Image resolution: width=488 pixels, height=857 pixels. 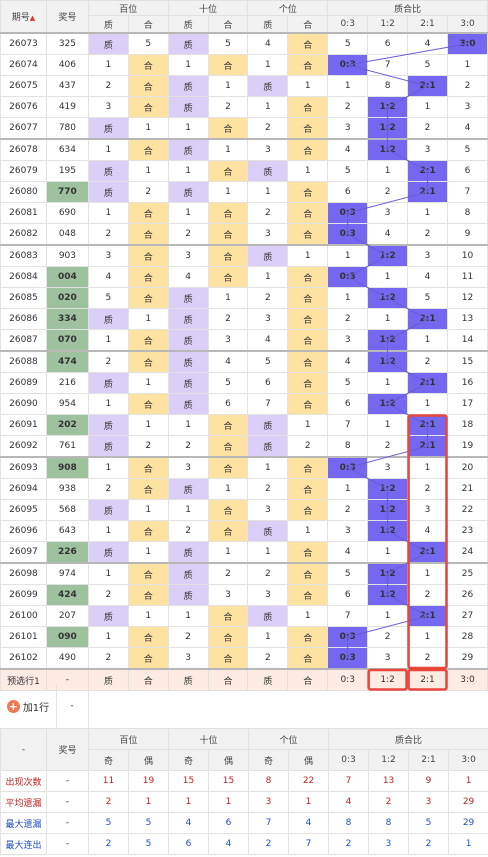 I want to click on ratio-cell: 18, so click(x=467, y=425).